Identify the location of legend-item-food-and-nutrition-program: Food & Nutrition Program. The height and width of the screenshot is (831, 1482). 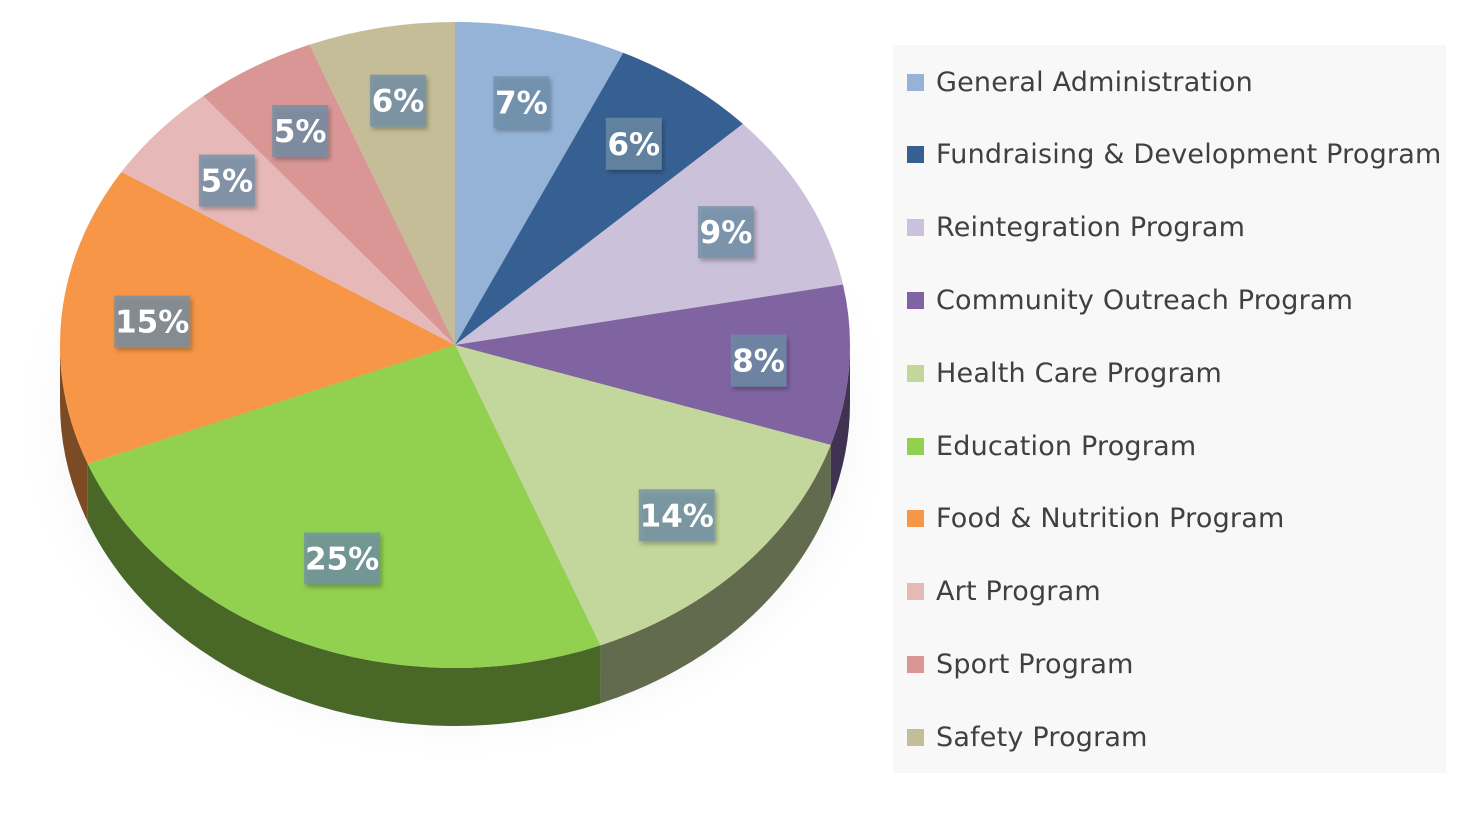
(1096, 519).